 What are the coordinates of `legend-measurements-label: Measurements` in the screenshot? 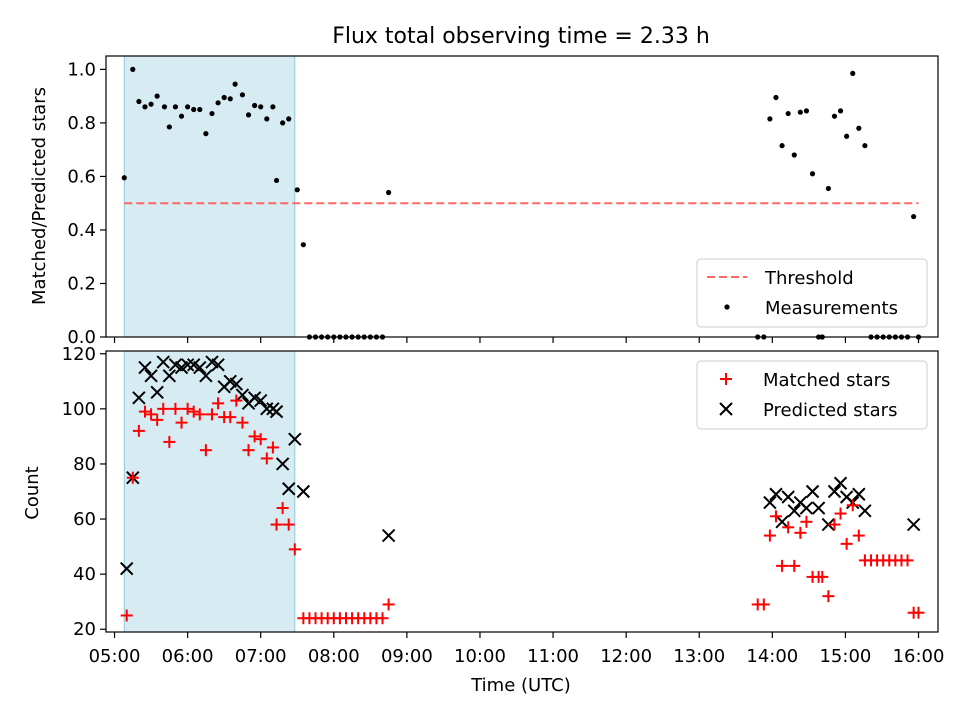 It's located at (831, 308).